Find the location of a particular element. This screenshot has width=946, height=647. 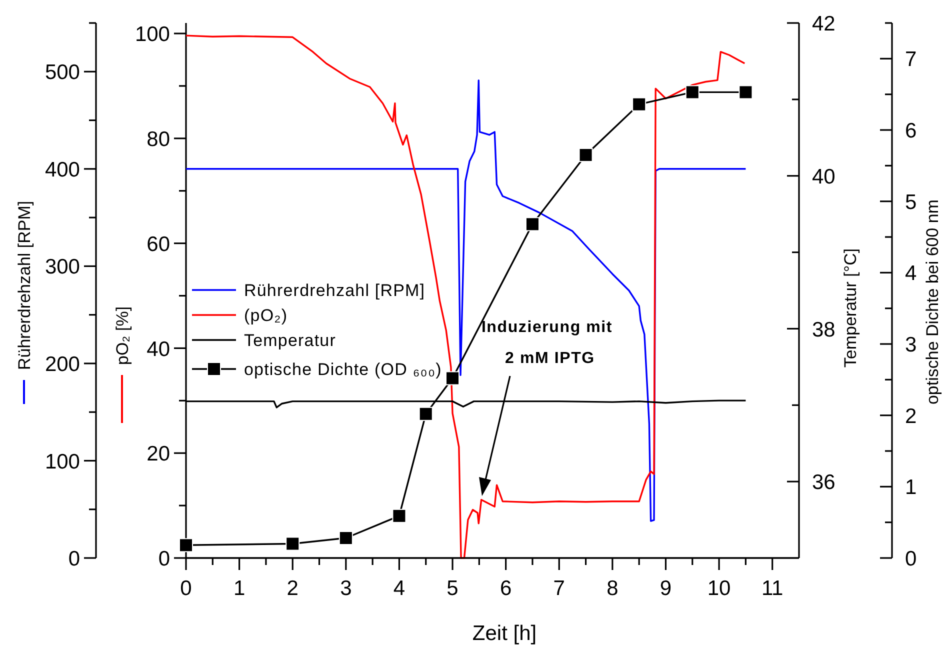

y2-tick-label: 500 is located at coordinates (62, 72).